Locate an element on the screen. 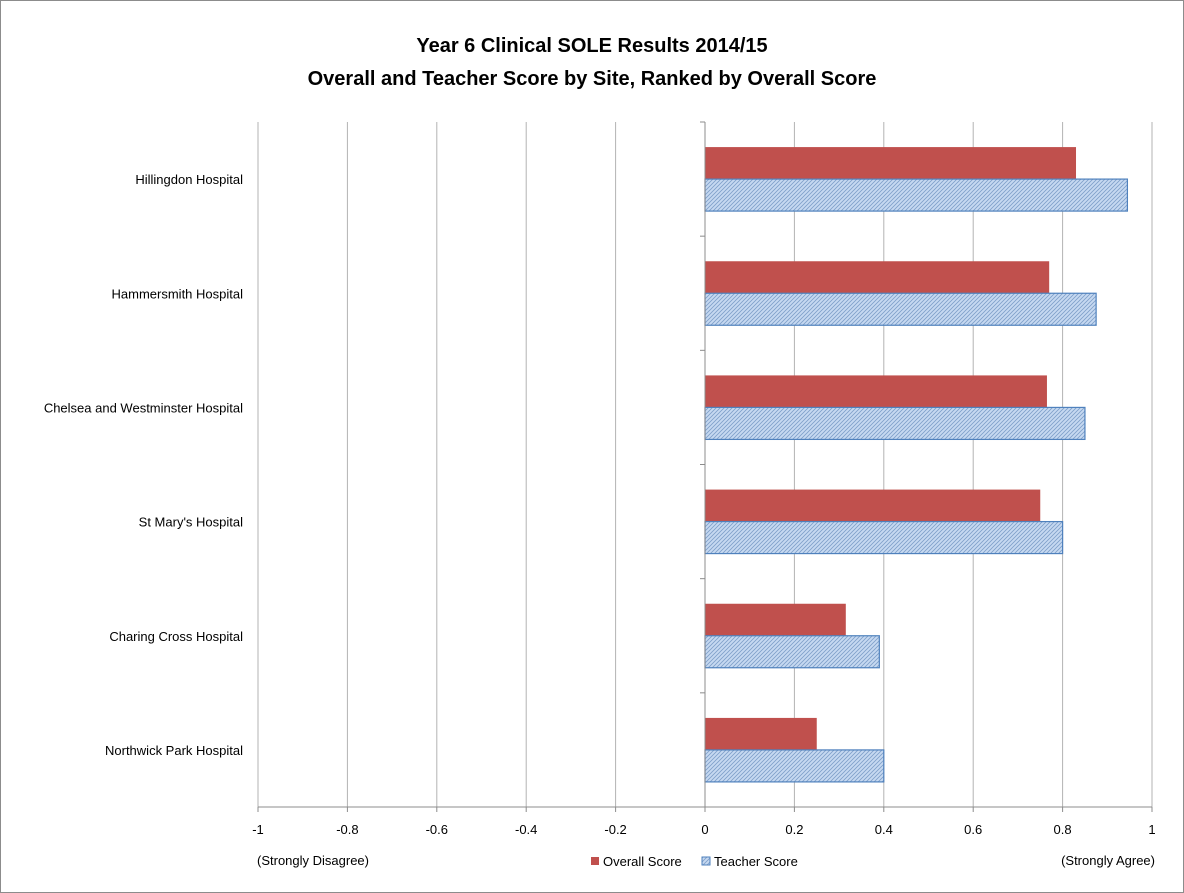  legend-label-overall: Overall Score is located at coordinates (642, 861).